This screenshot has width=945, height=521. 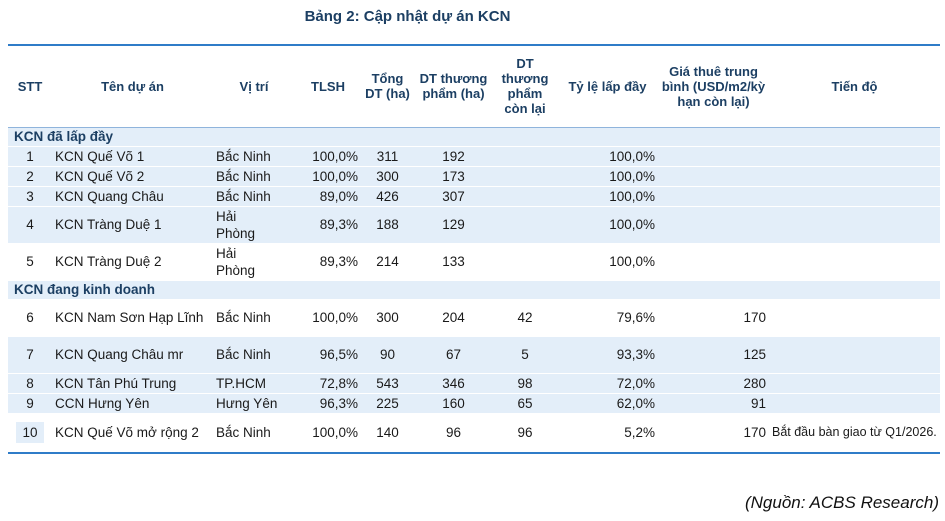 I want to click on col-header-tlsh: TLSH, so click(x=328, y=86).